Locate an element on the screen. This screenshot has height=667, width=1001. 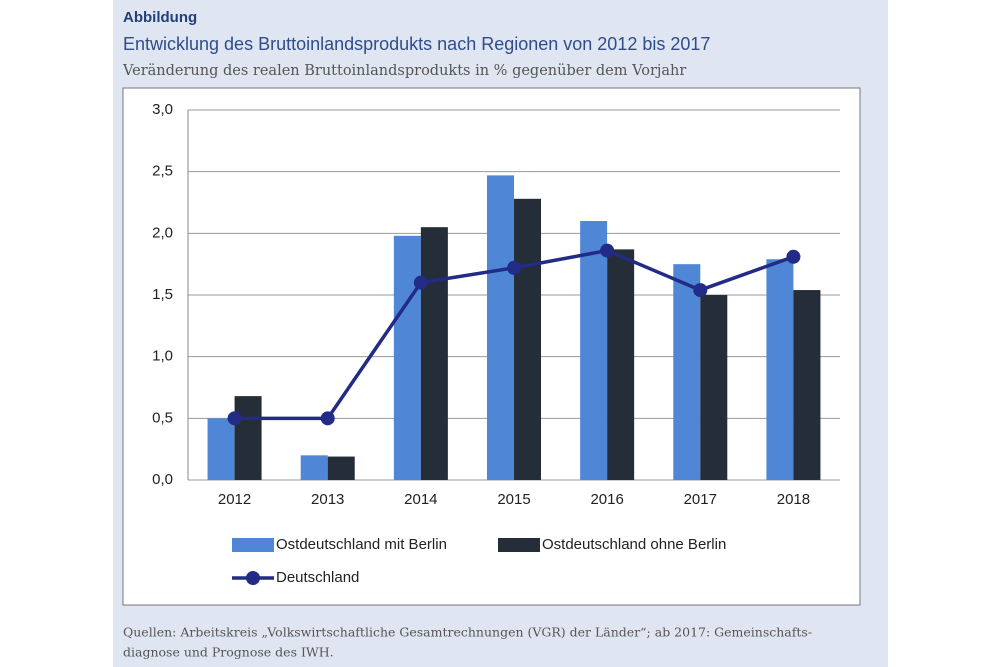
legend-label: Ostdeutschland ohne Berlin is located at coordinates (634, 544).